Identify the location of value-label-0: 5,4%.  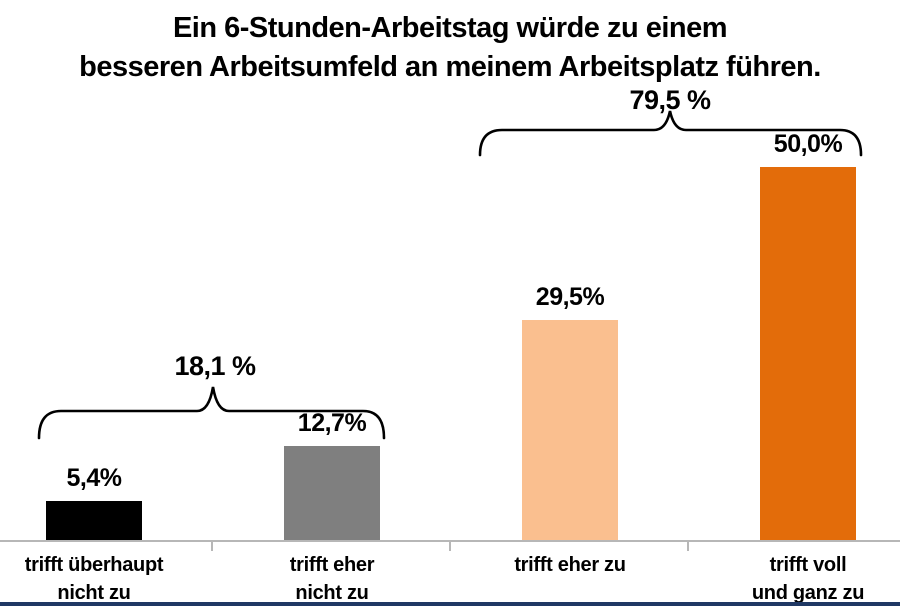
(94, 478).